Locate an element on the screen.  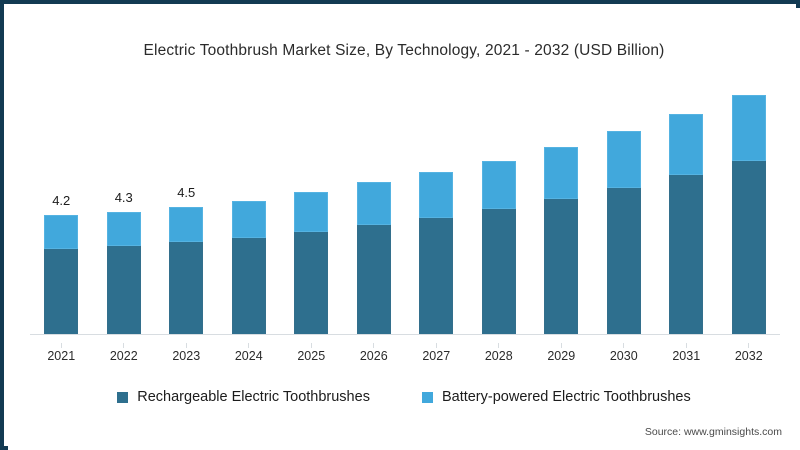
bar-segment-battery-powered-2030 is located at coordinates (623, 159).